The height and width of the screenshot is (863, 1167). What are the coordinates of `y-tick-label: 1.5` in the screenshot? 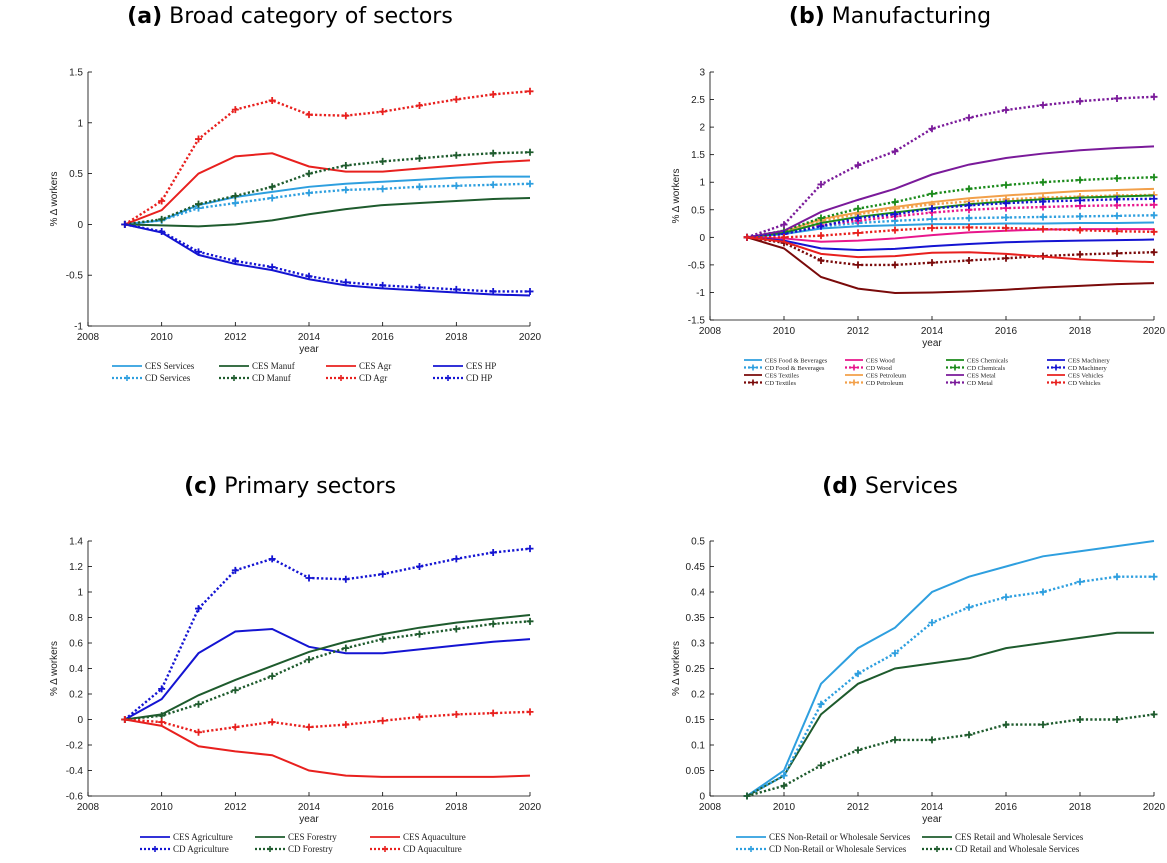 It's located at (76, 73).